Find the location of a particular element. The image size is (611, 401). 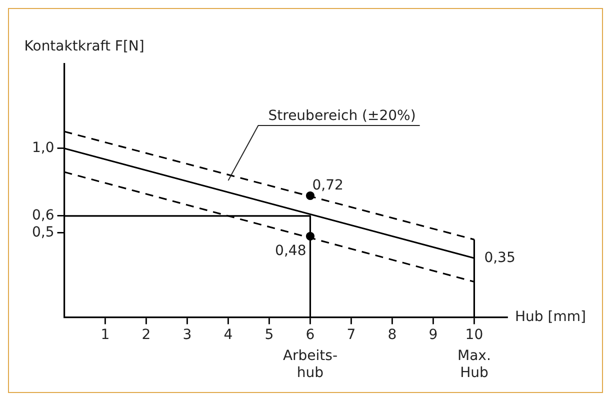

x-tick-label: 7 is located at coordinates (351, 335).